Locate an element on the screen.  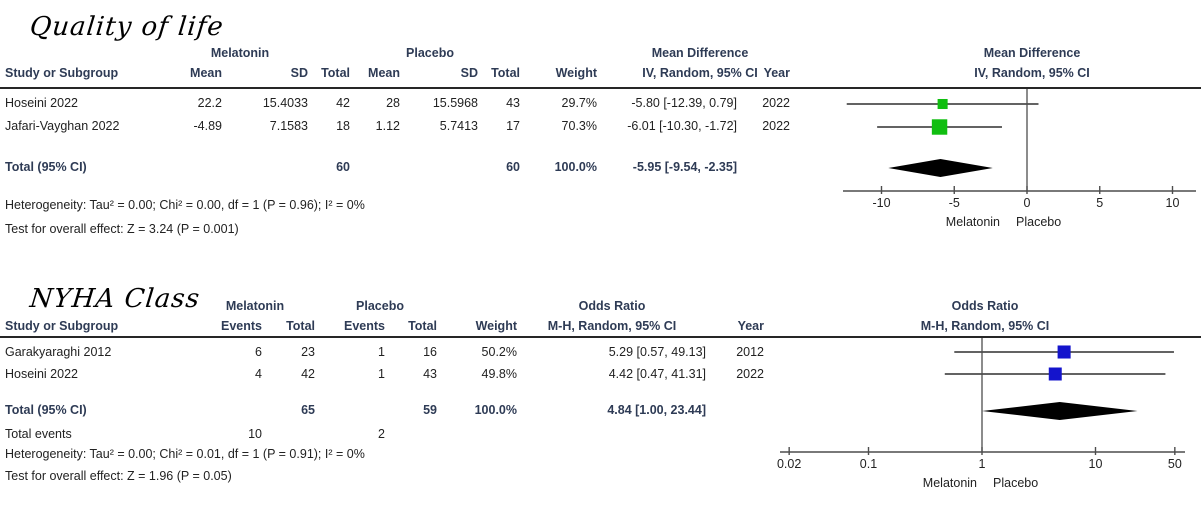
effect-measure-header: Odds Ratio is located at coordinates (612, 306).